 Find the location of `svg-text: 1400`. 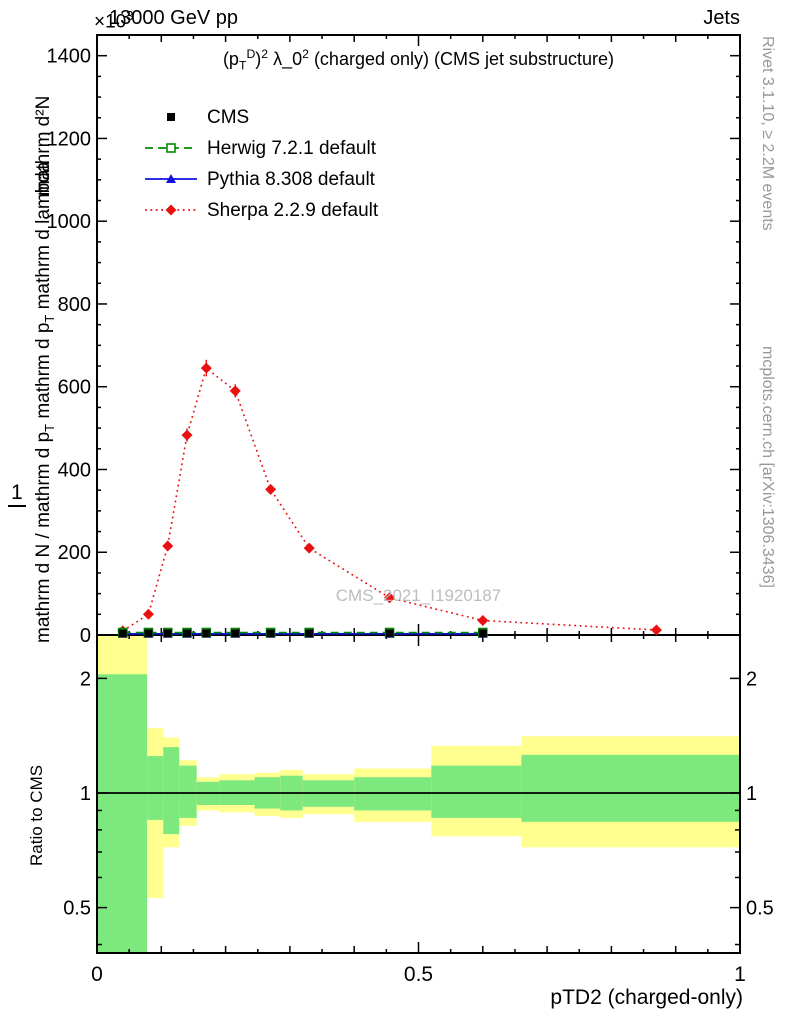

svg-text: 1400 is located at coordinates (69, 57).